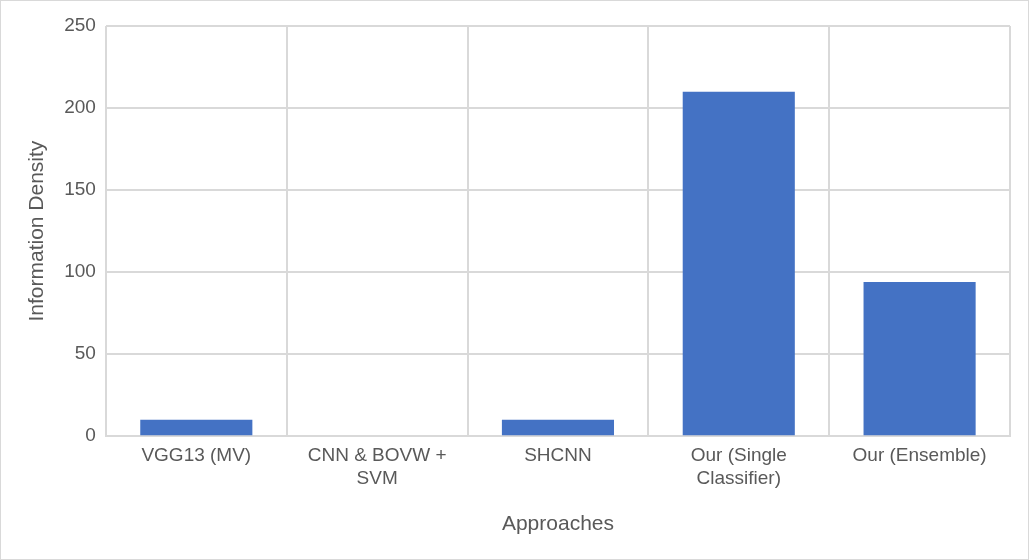 This screenshot has height=560, width=1029. Describe the element at coordinates (738, 465) in the screenshot. I see `x-tick-label: Our (Single Classifier)` at that location.